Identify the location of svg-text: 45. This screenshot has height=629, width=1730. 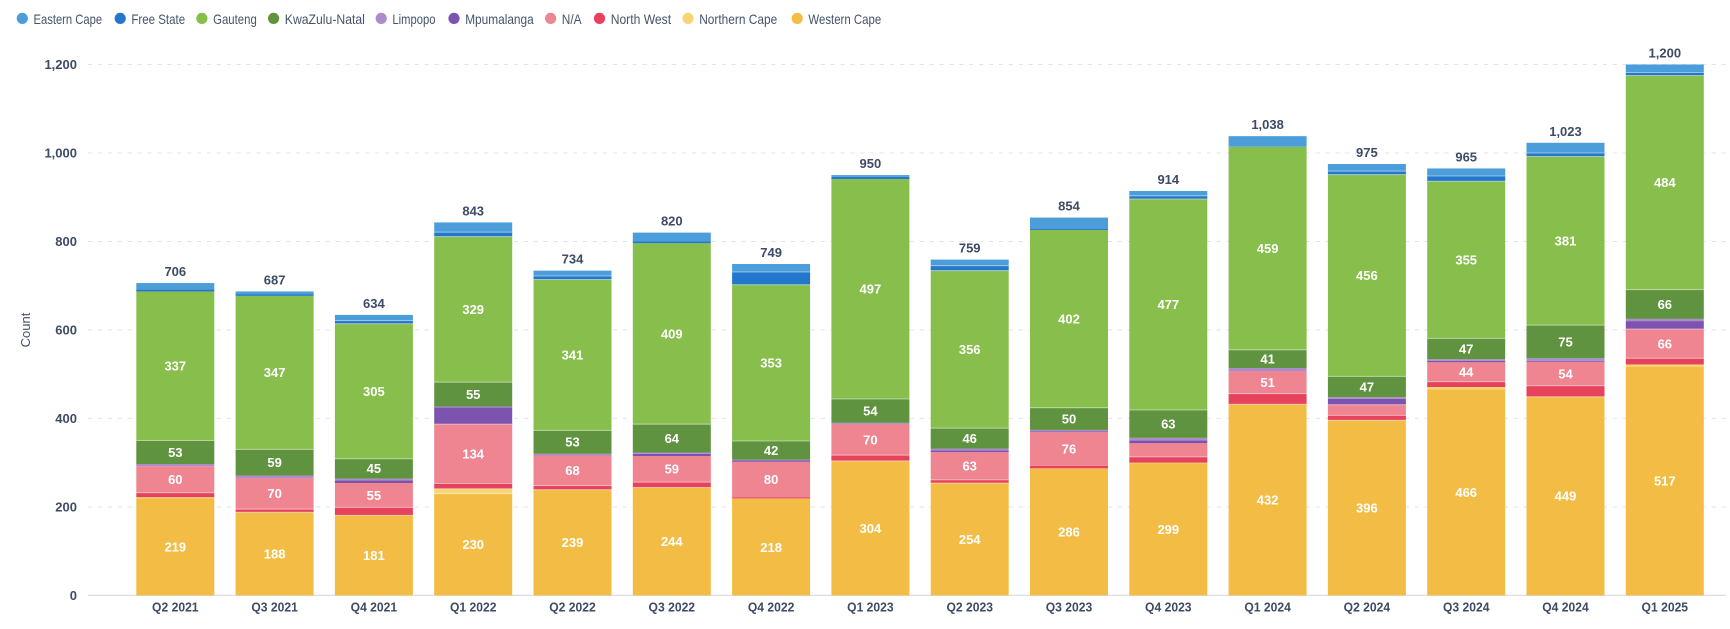
(374, 468).